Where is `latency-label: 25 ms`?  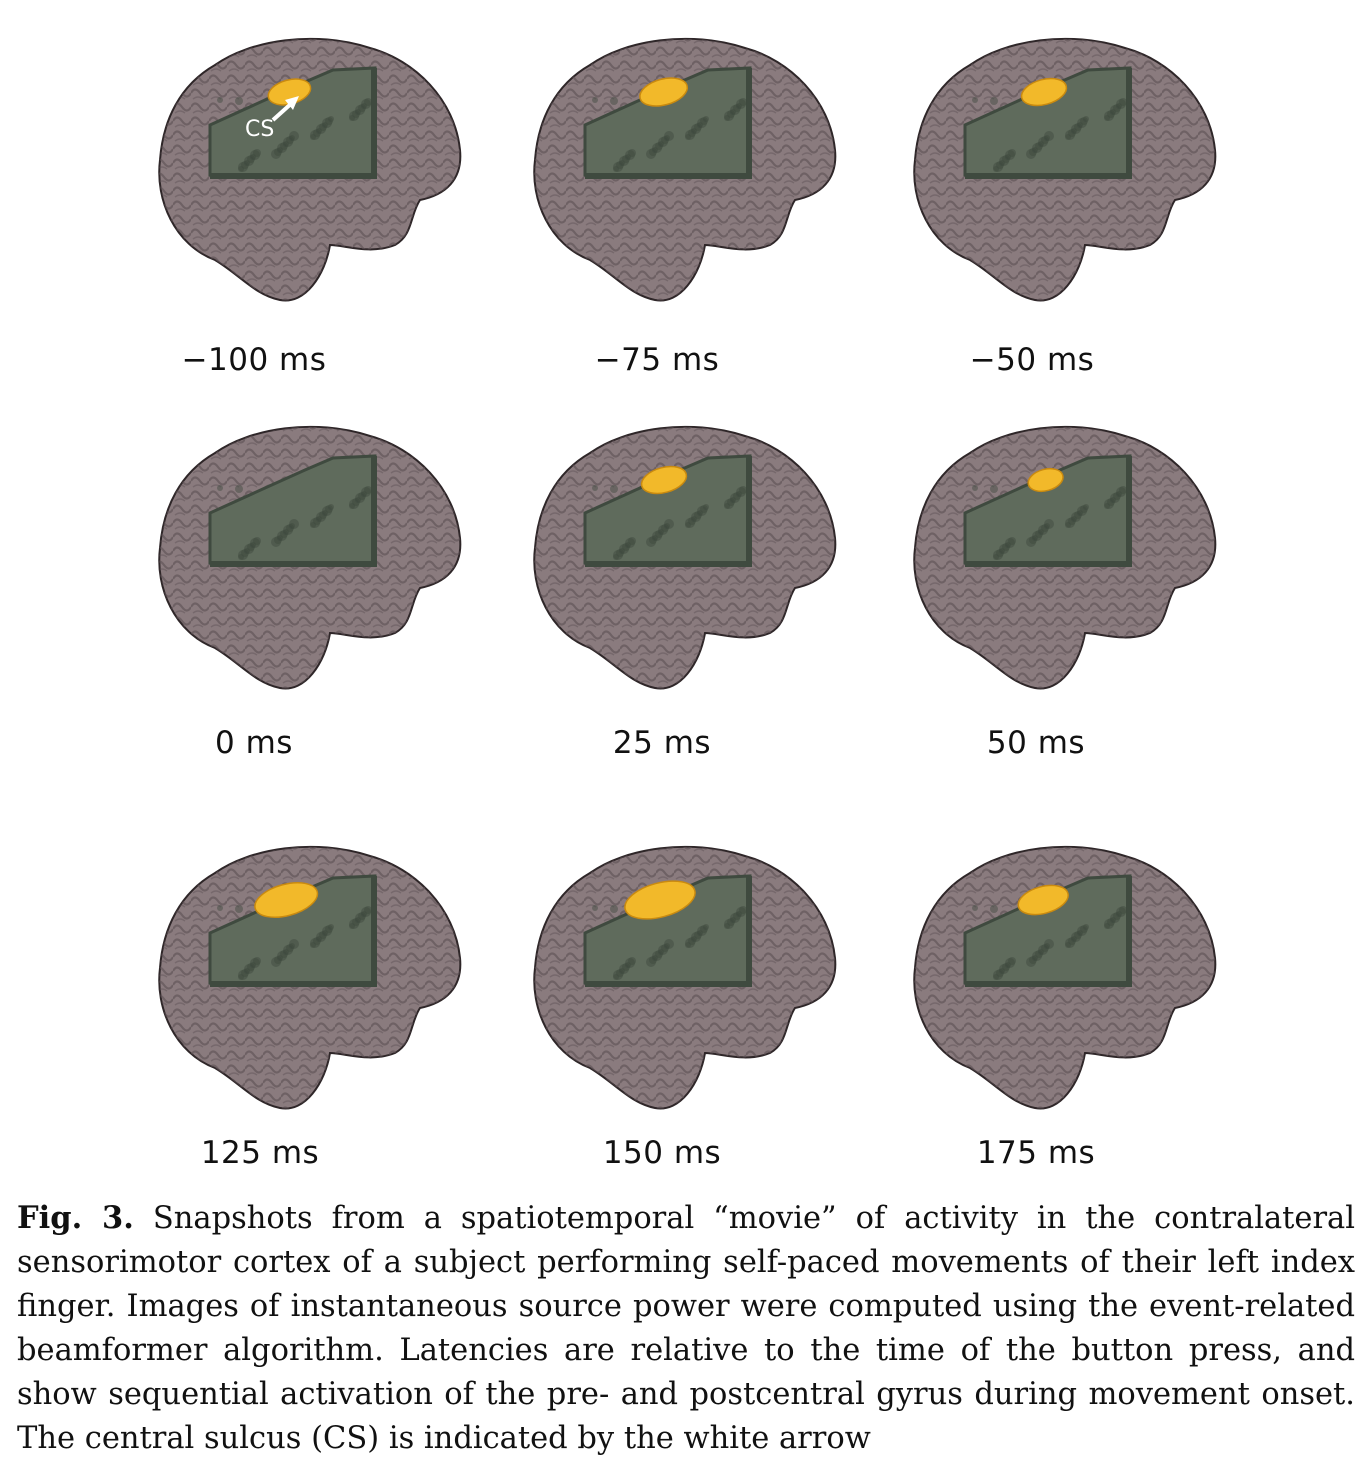
latency-label: 25 ms is located at coordinates (662, 743).